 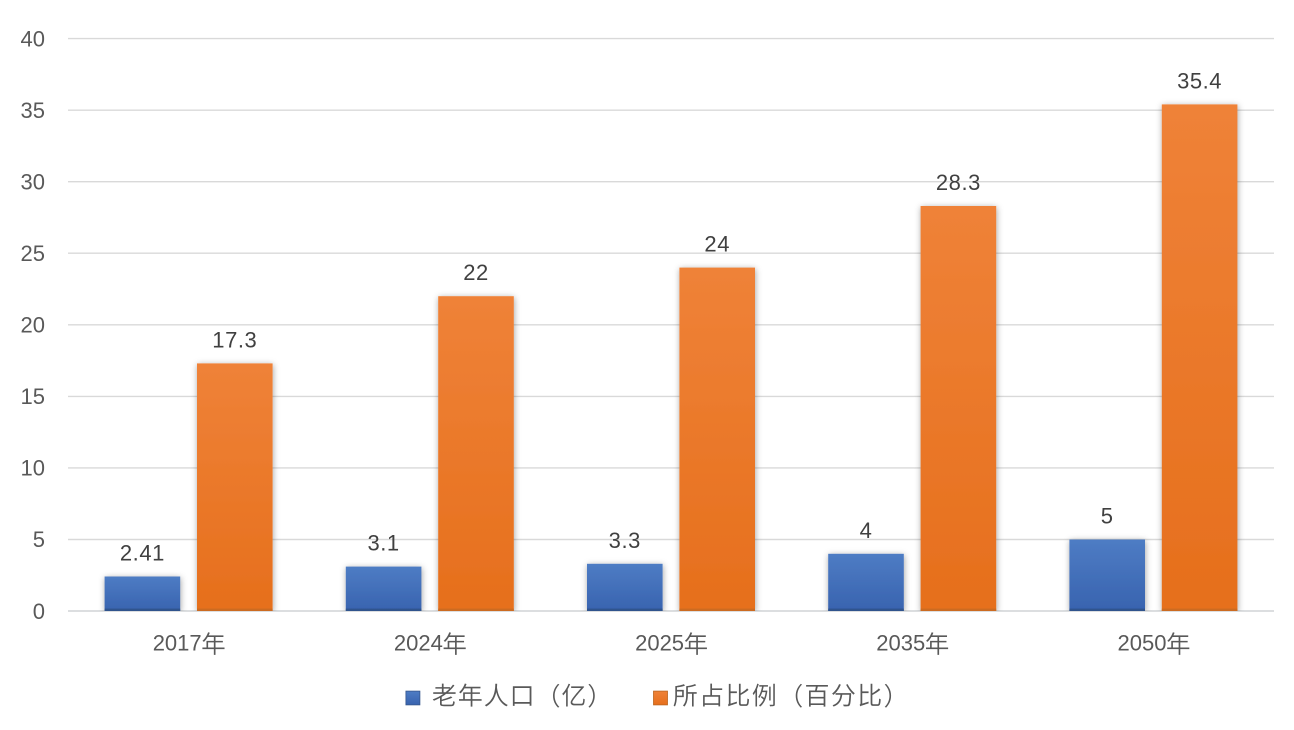 What do you see at coordinates (33, 325) in the screenshot?
I see `svg-text: 20` at bounding box center [33, 325].